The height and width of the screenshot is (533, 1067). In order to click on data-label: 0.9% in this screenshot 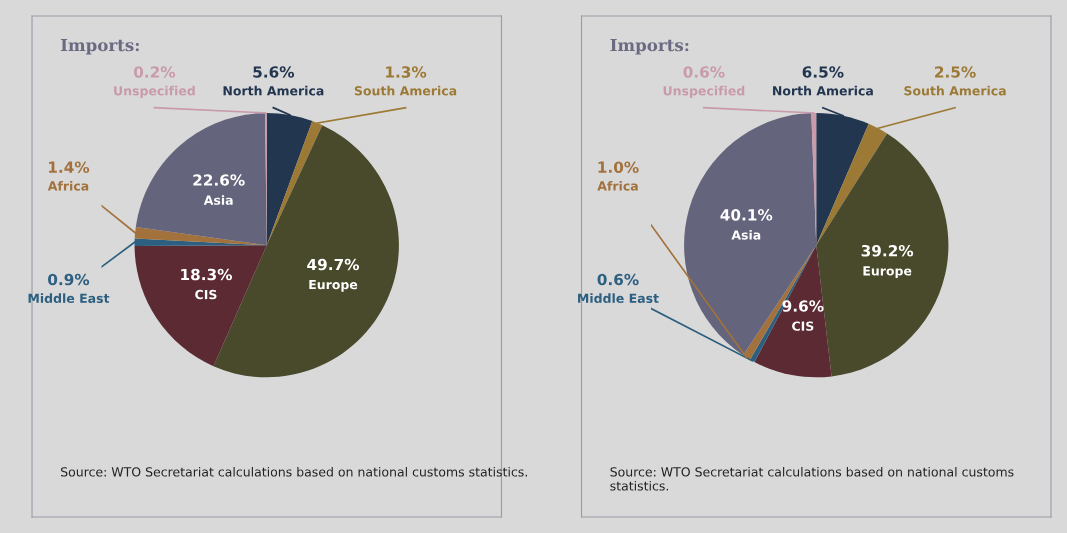, I will do `click(69, 279)`.